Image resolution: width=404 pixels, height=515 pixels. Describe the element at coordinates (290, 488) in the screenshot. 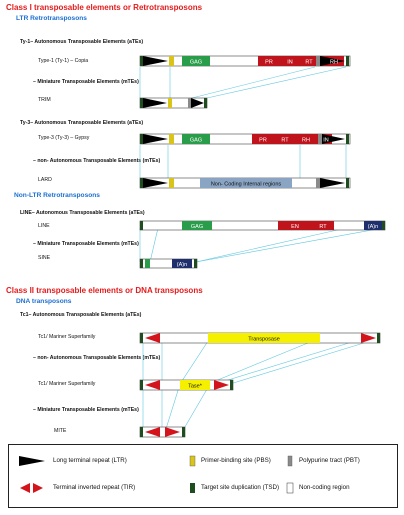

I see `noncoding-icon` at that location.